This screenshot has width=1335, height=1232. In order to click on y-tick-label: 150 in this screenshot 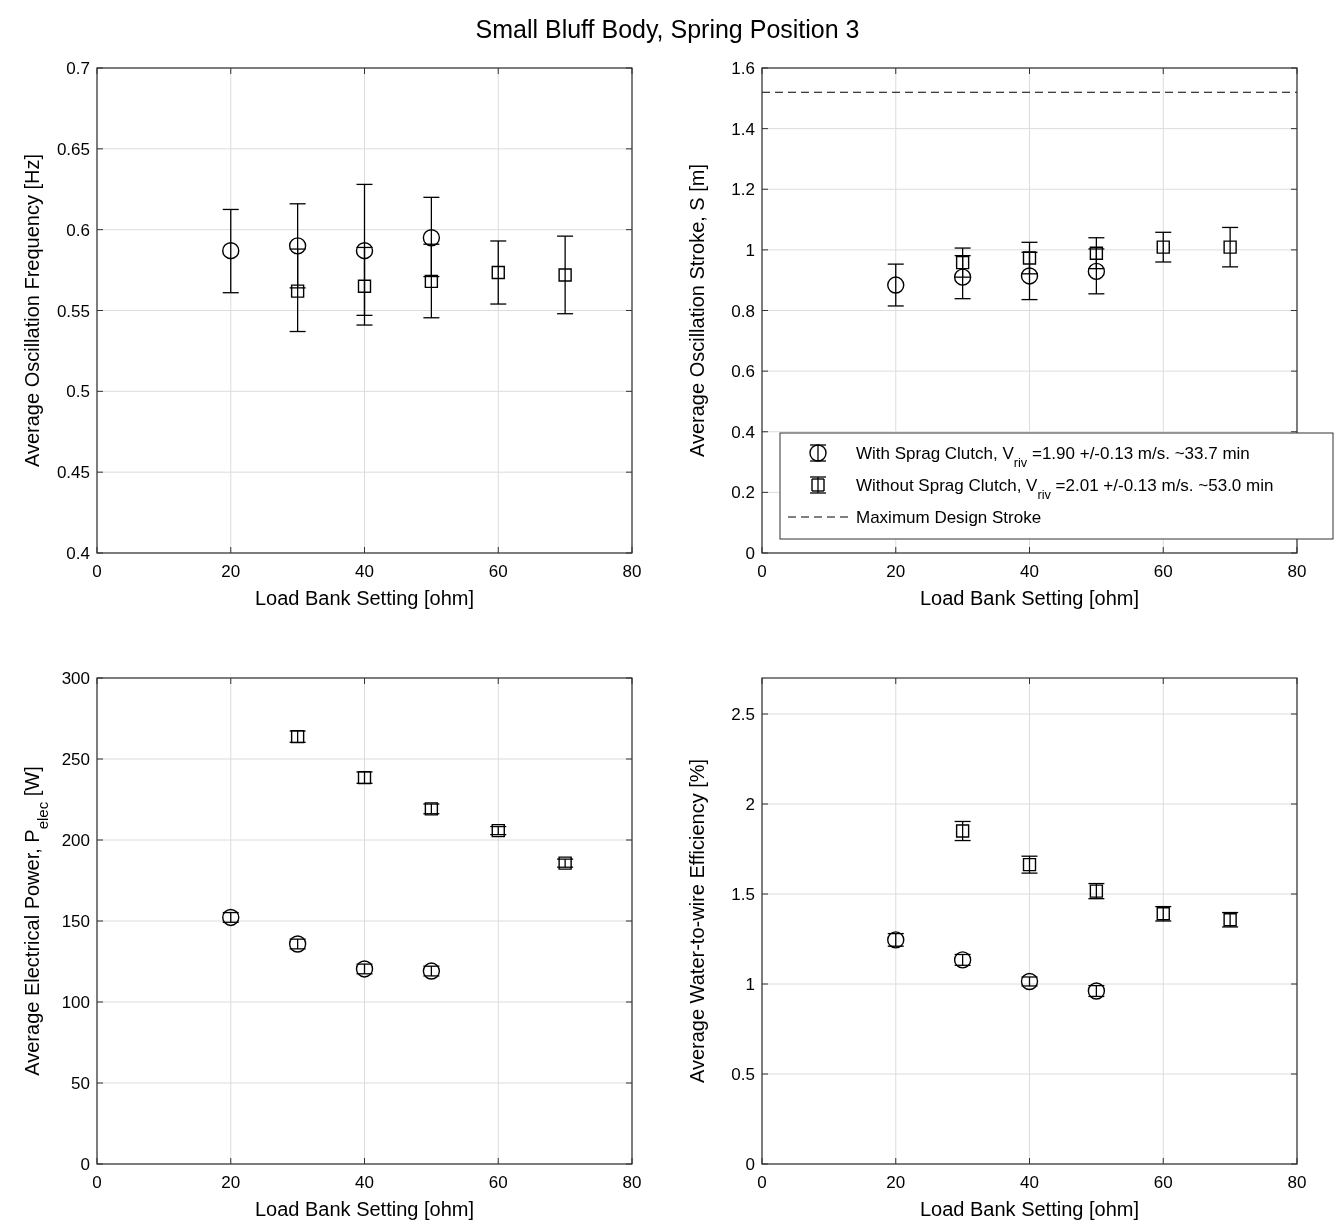, I will do `click(75, 921)`.